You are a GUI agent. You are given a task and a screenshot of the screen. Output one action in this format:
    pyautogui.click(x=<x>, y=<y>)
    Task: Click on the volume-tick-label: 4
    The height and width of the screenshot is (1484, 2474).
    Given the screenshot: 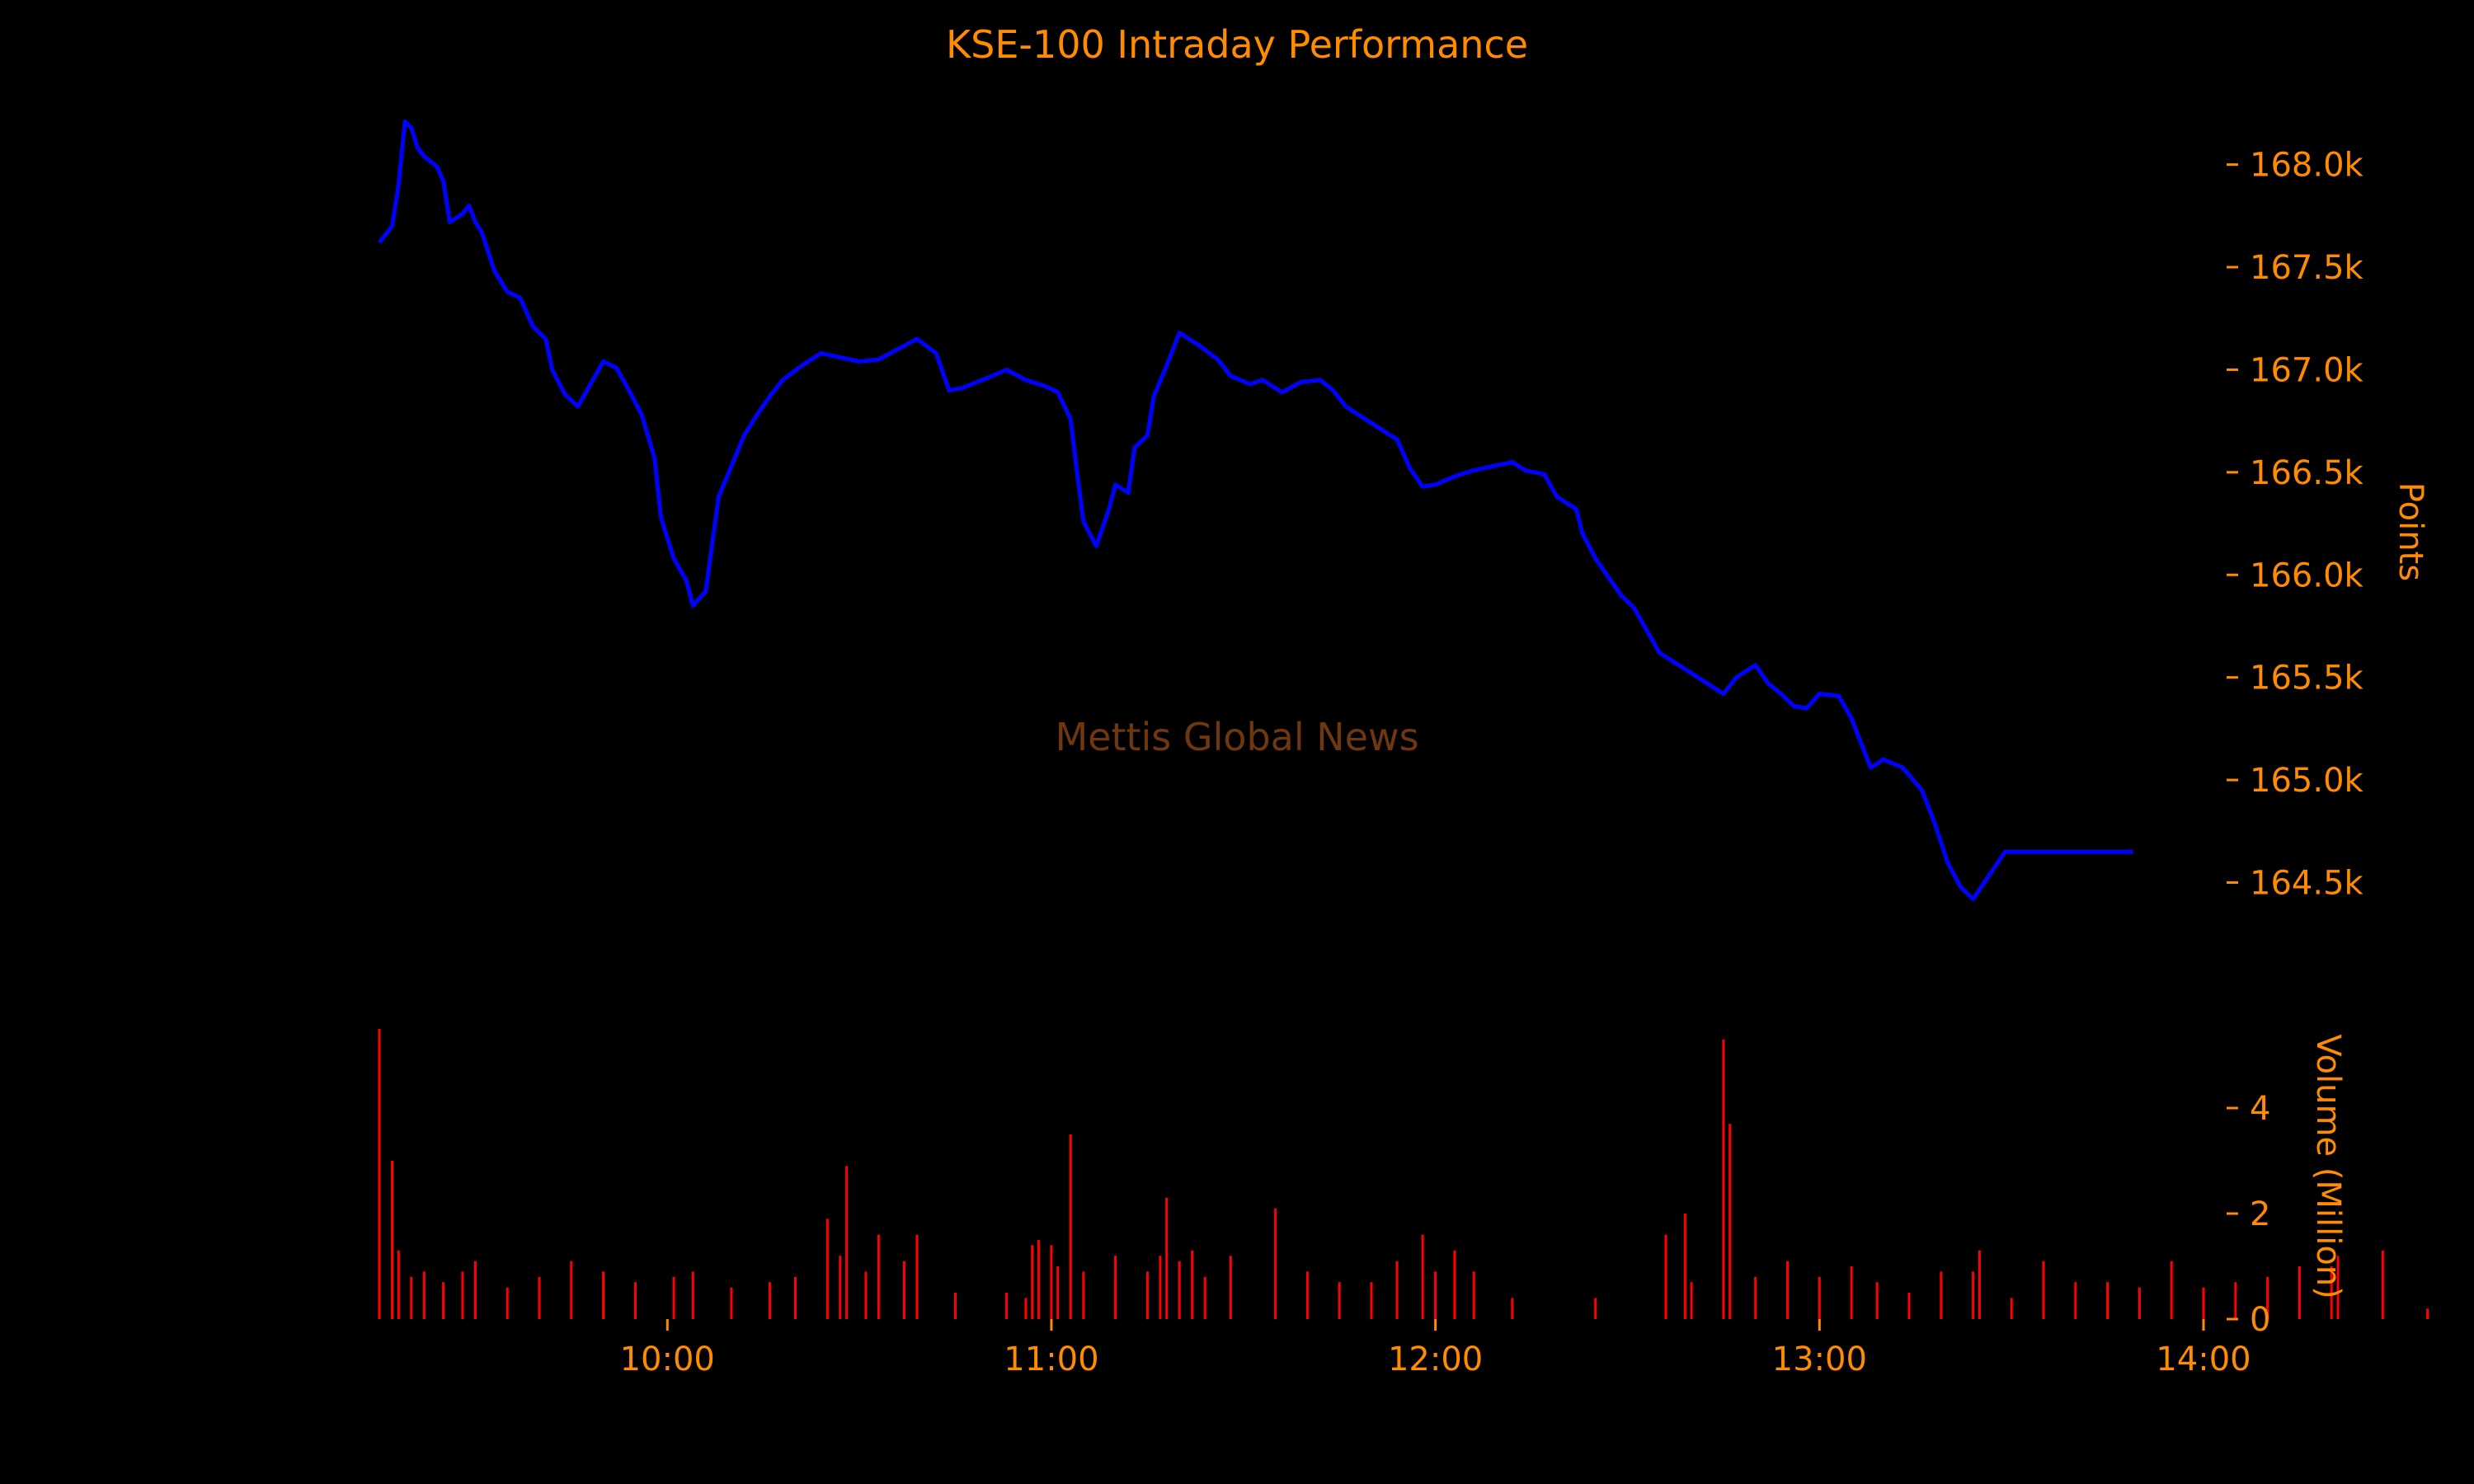 What is the action you would take?
    pyautogui.click(x=2260, y=1109)
    